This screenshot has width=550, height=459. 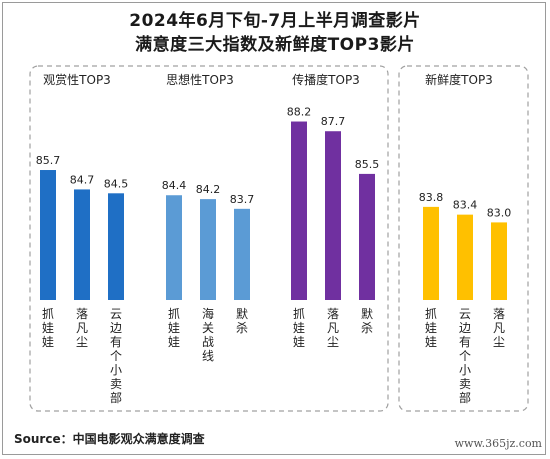 I want to click on data-label-3-1: 88.2, so click(x=299, y=112).